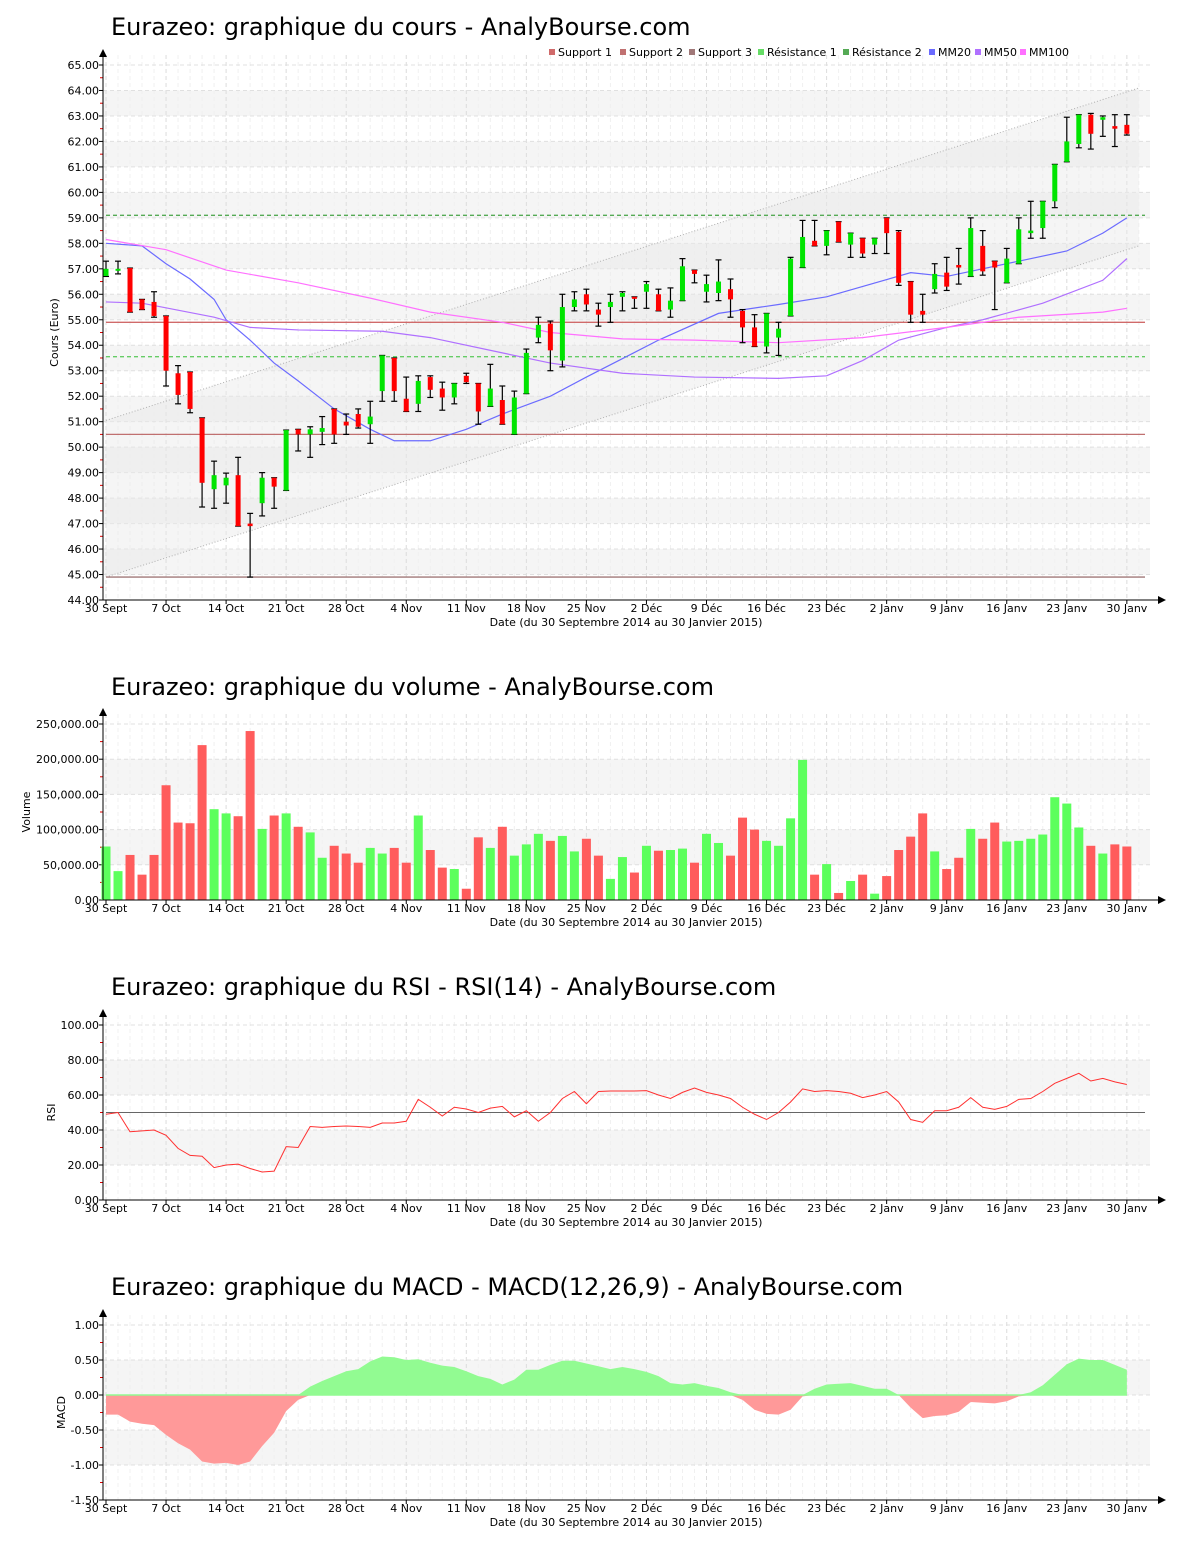  I want to click on x-tick-label: 14 Oct, so click(226, 908).